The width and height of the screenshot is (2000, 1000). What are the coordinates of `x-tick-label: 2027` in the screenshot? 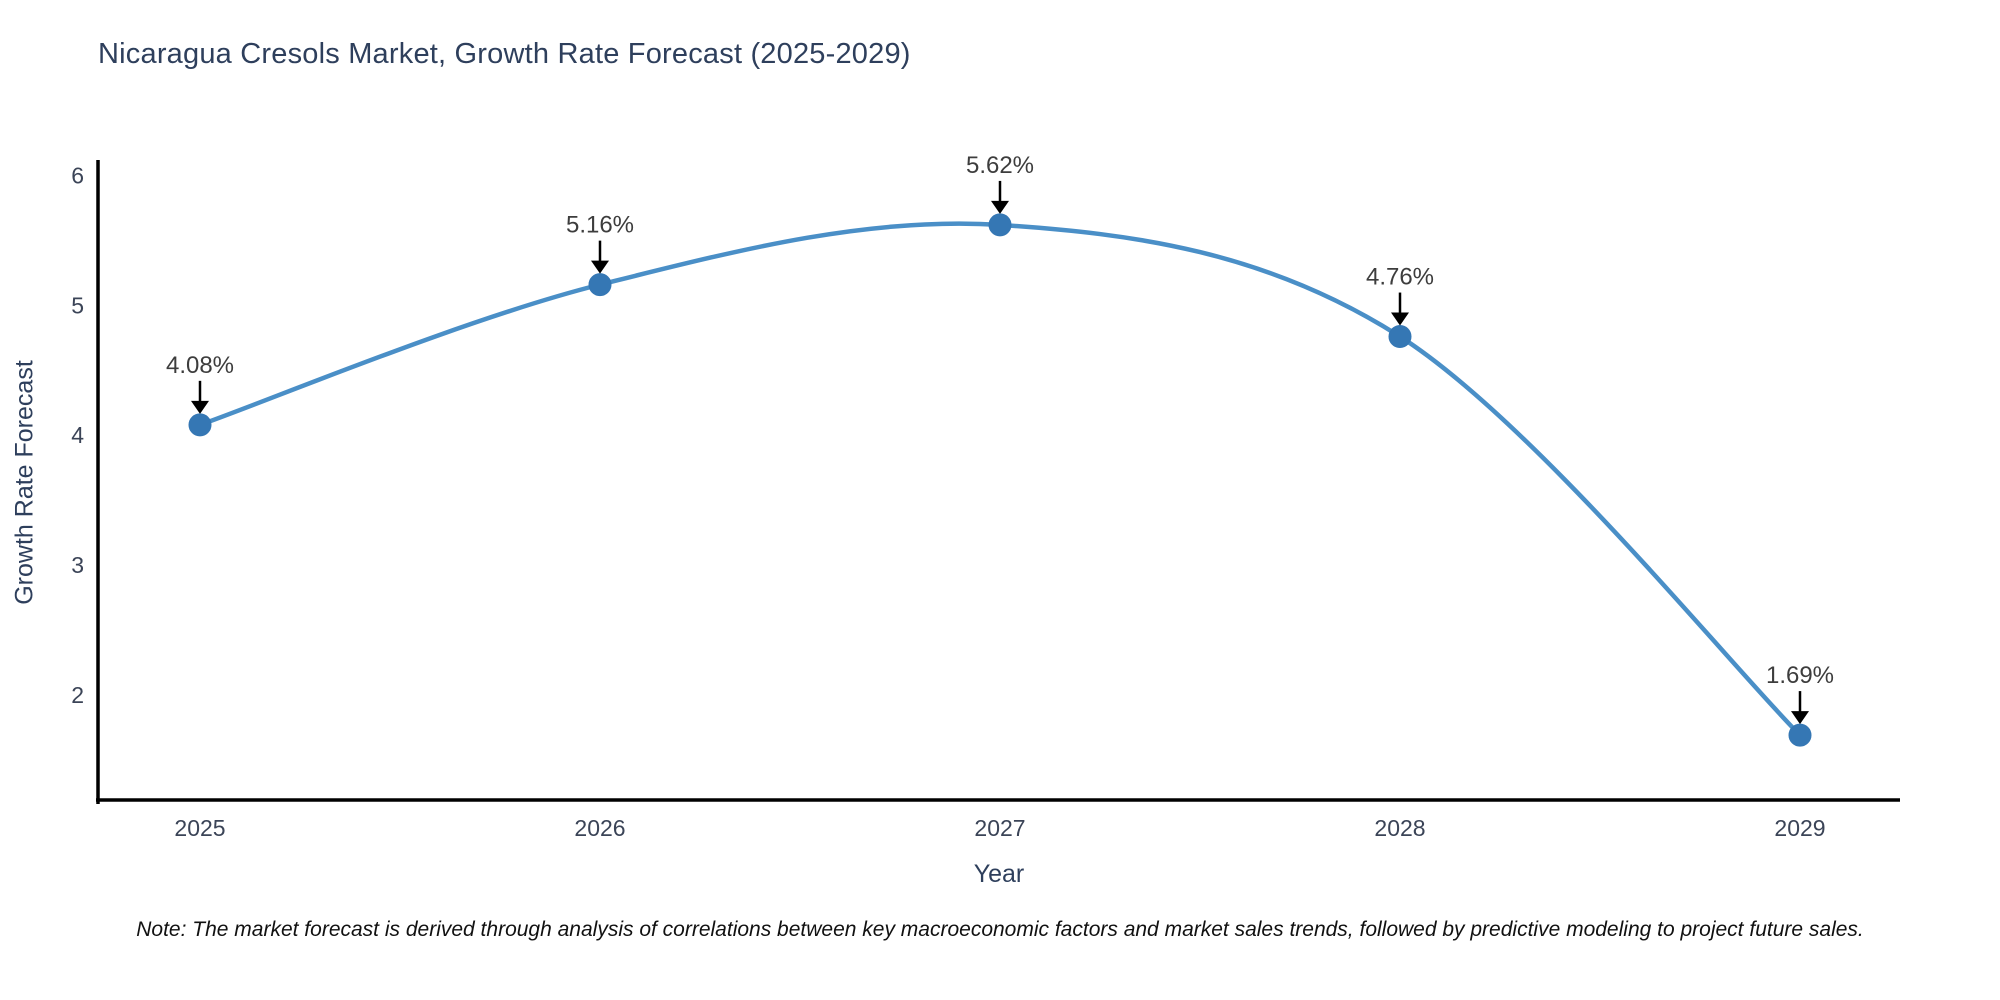 It's located at (999, 828).